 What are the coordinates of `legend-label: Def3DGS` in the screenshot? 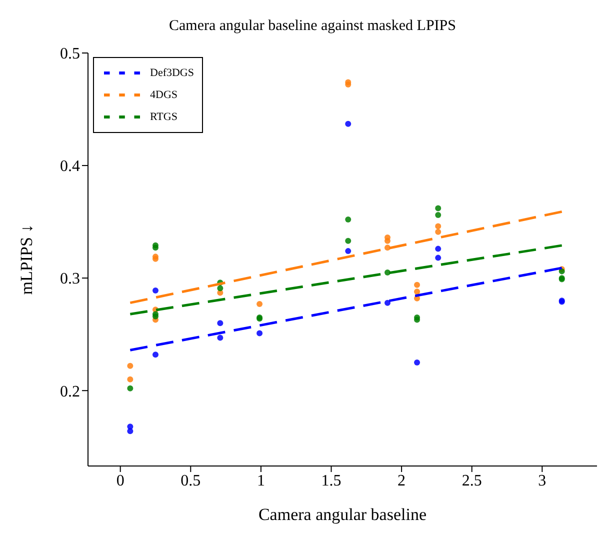 It's located at (172, 73).